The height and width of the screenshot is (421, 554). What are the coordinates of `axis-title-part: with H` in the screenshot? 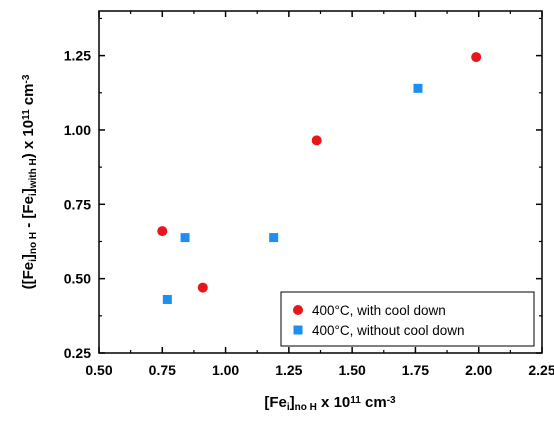 It's located at (33, 173).